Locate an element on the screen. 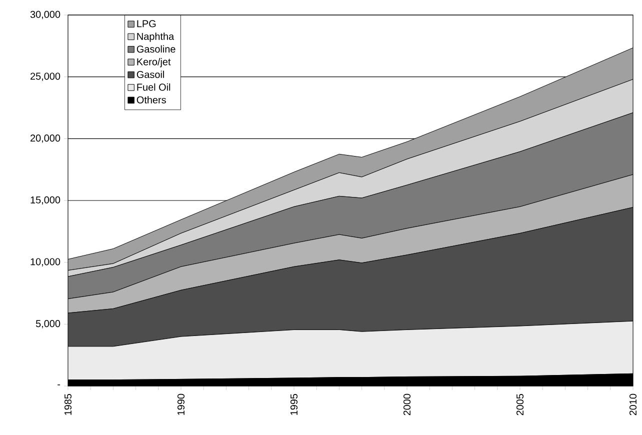  x-tick-label: 1990 is located at coordinates (181, 404).